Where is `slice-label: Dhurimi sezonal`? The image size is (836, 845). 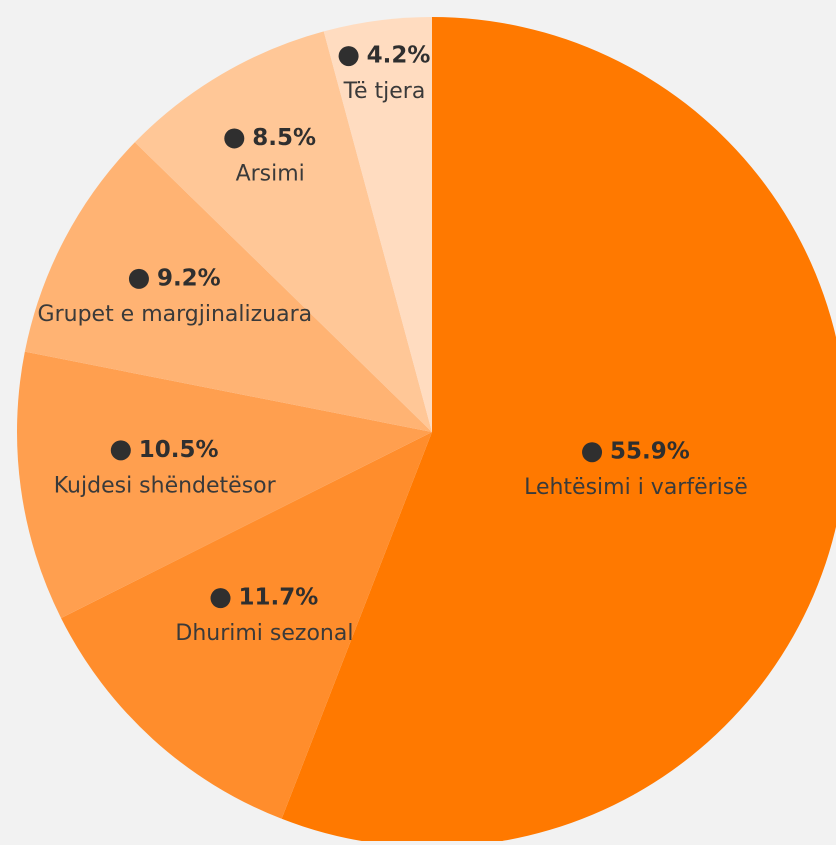
slice-label: Dhurimi sezonal is located at coordinates (264, 633).